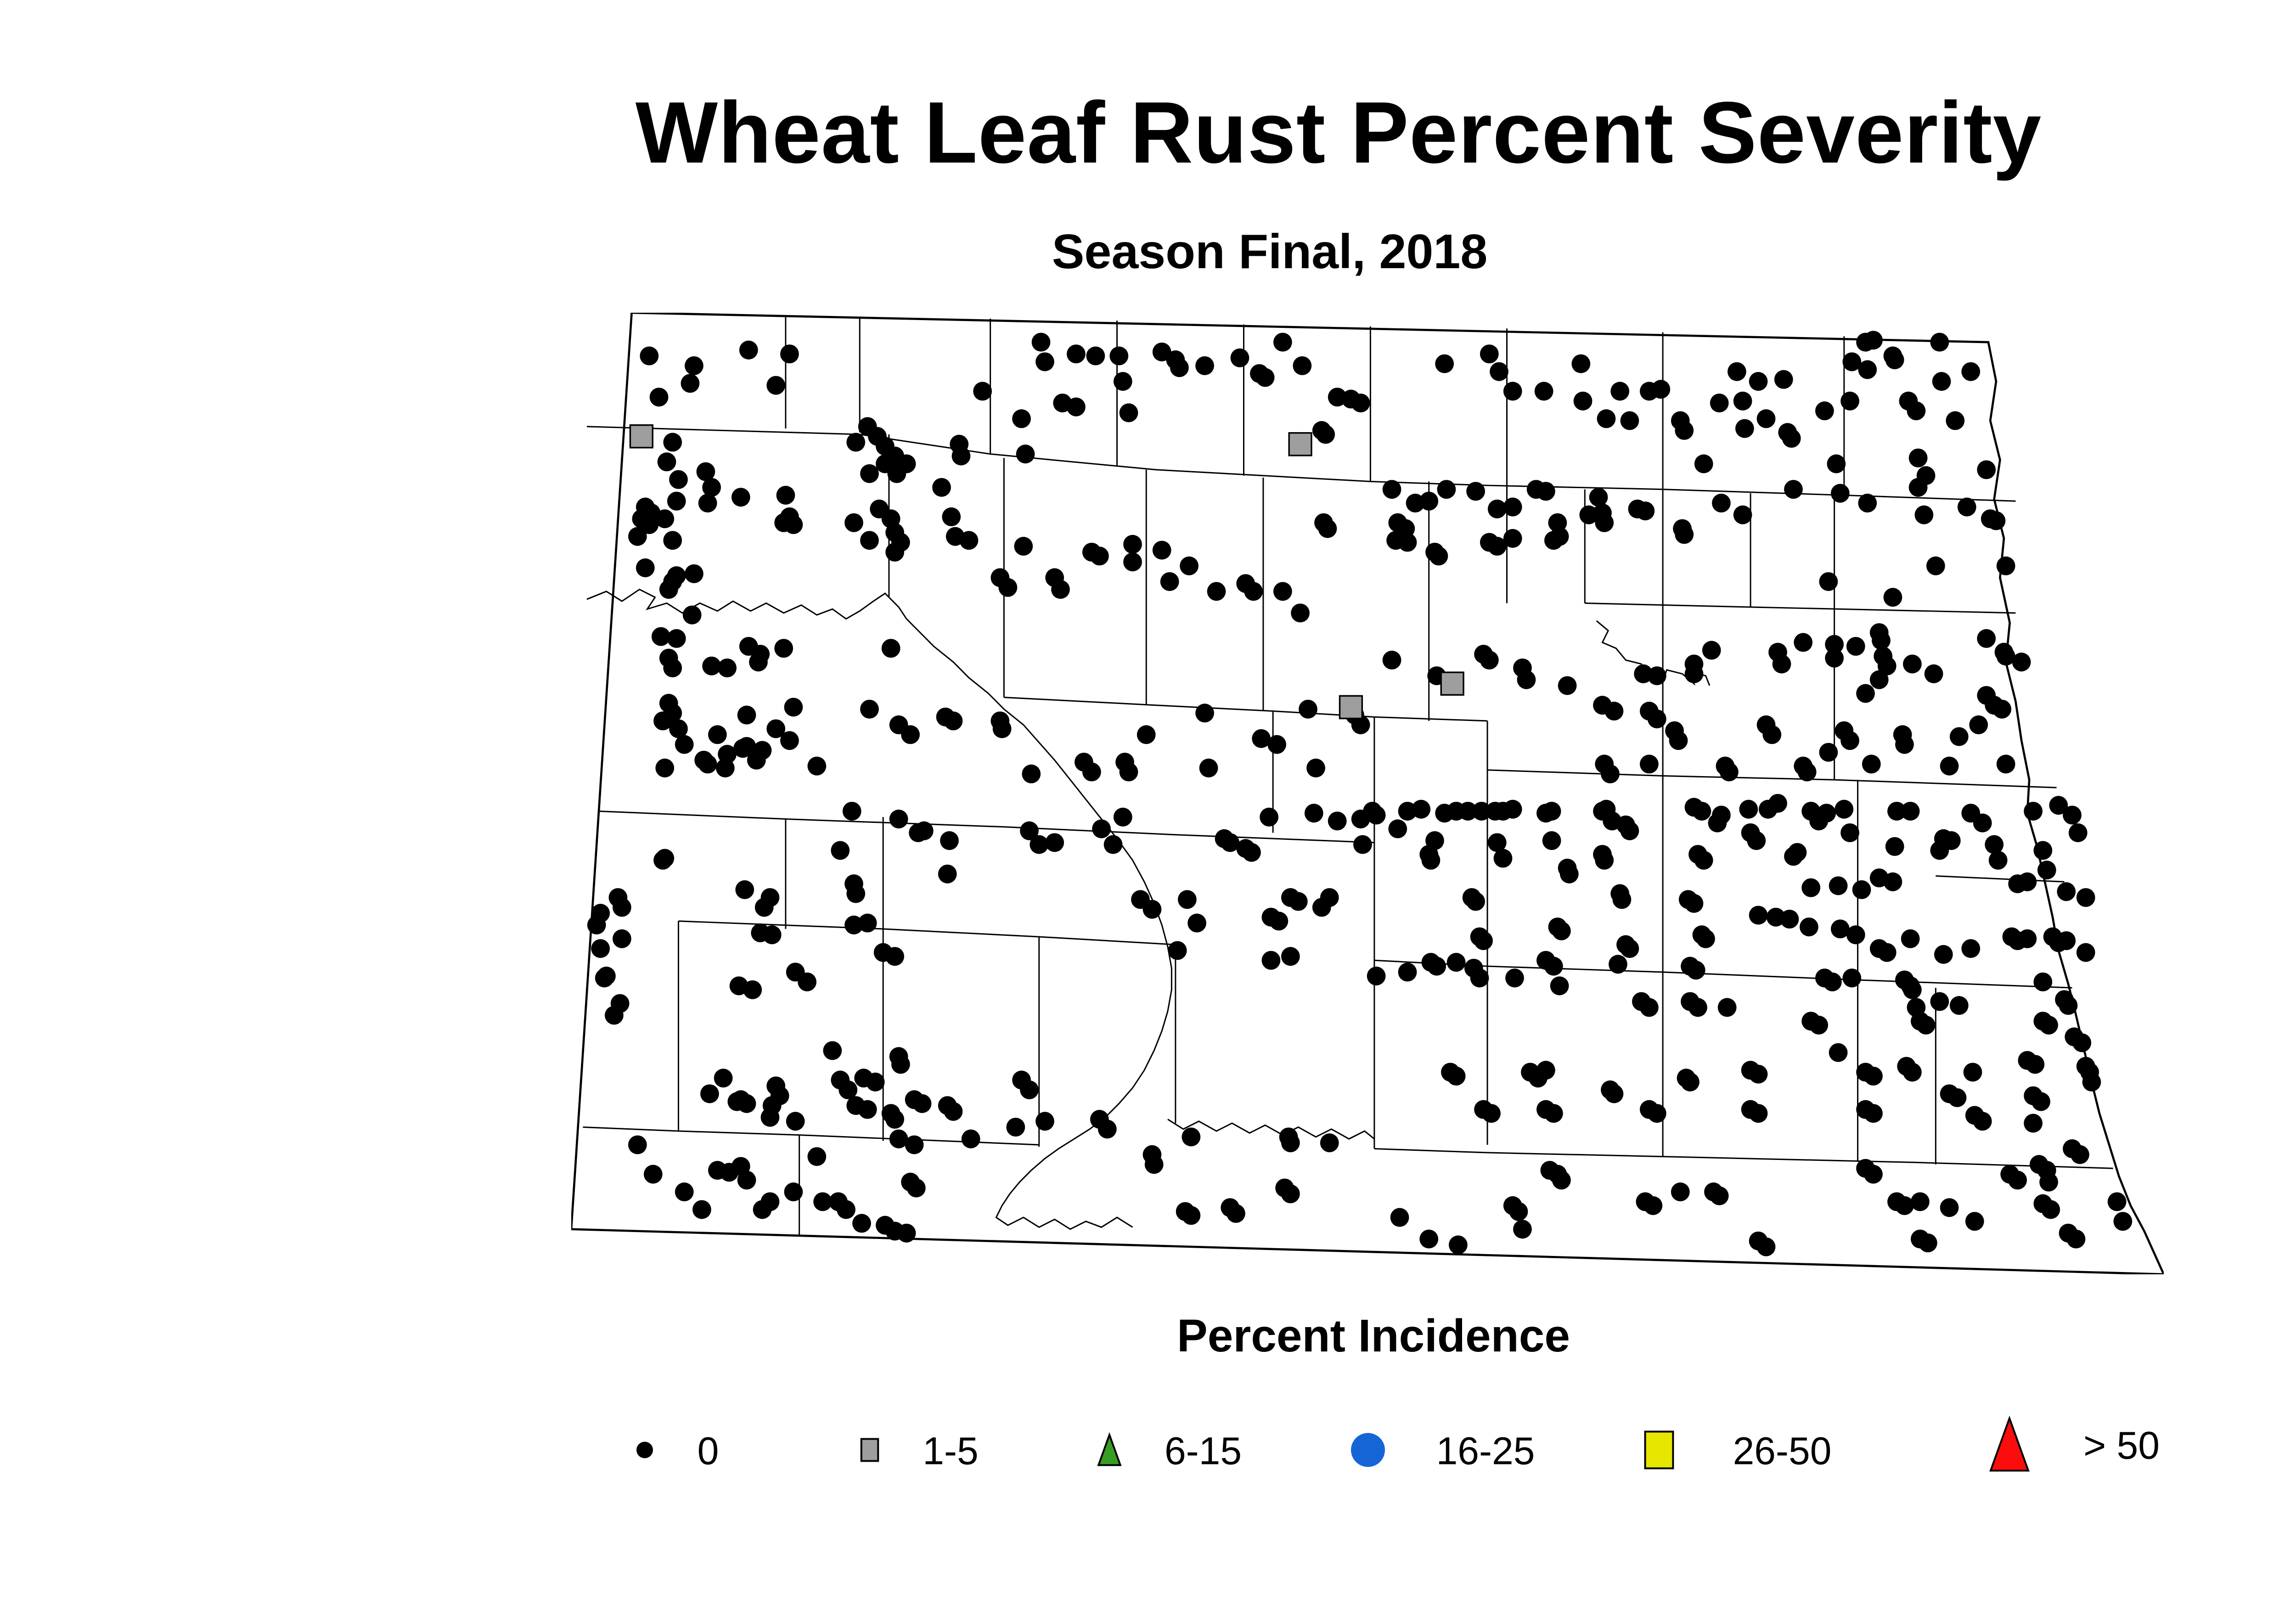 This screenshot has height=1610, width=2296. What do you see at coordinates (951, 1451) in the screenshot?
I see `legend-label: 1-5` at bounding box center [951, 1451].